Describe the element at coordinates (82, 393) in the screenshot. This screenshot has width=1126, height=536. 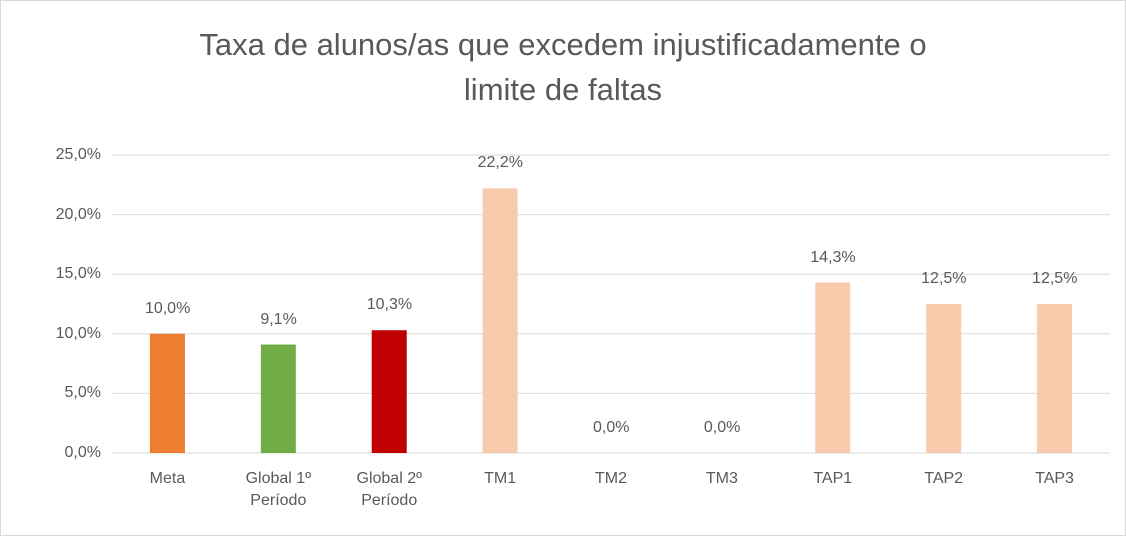
I see `y-tick-label: 5,0%` at that location.